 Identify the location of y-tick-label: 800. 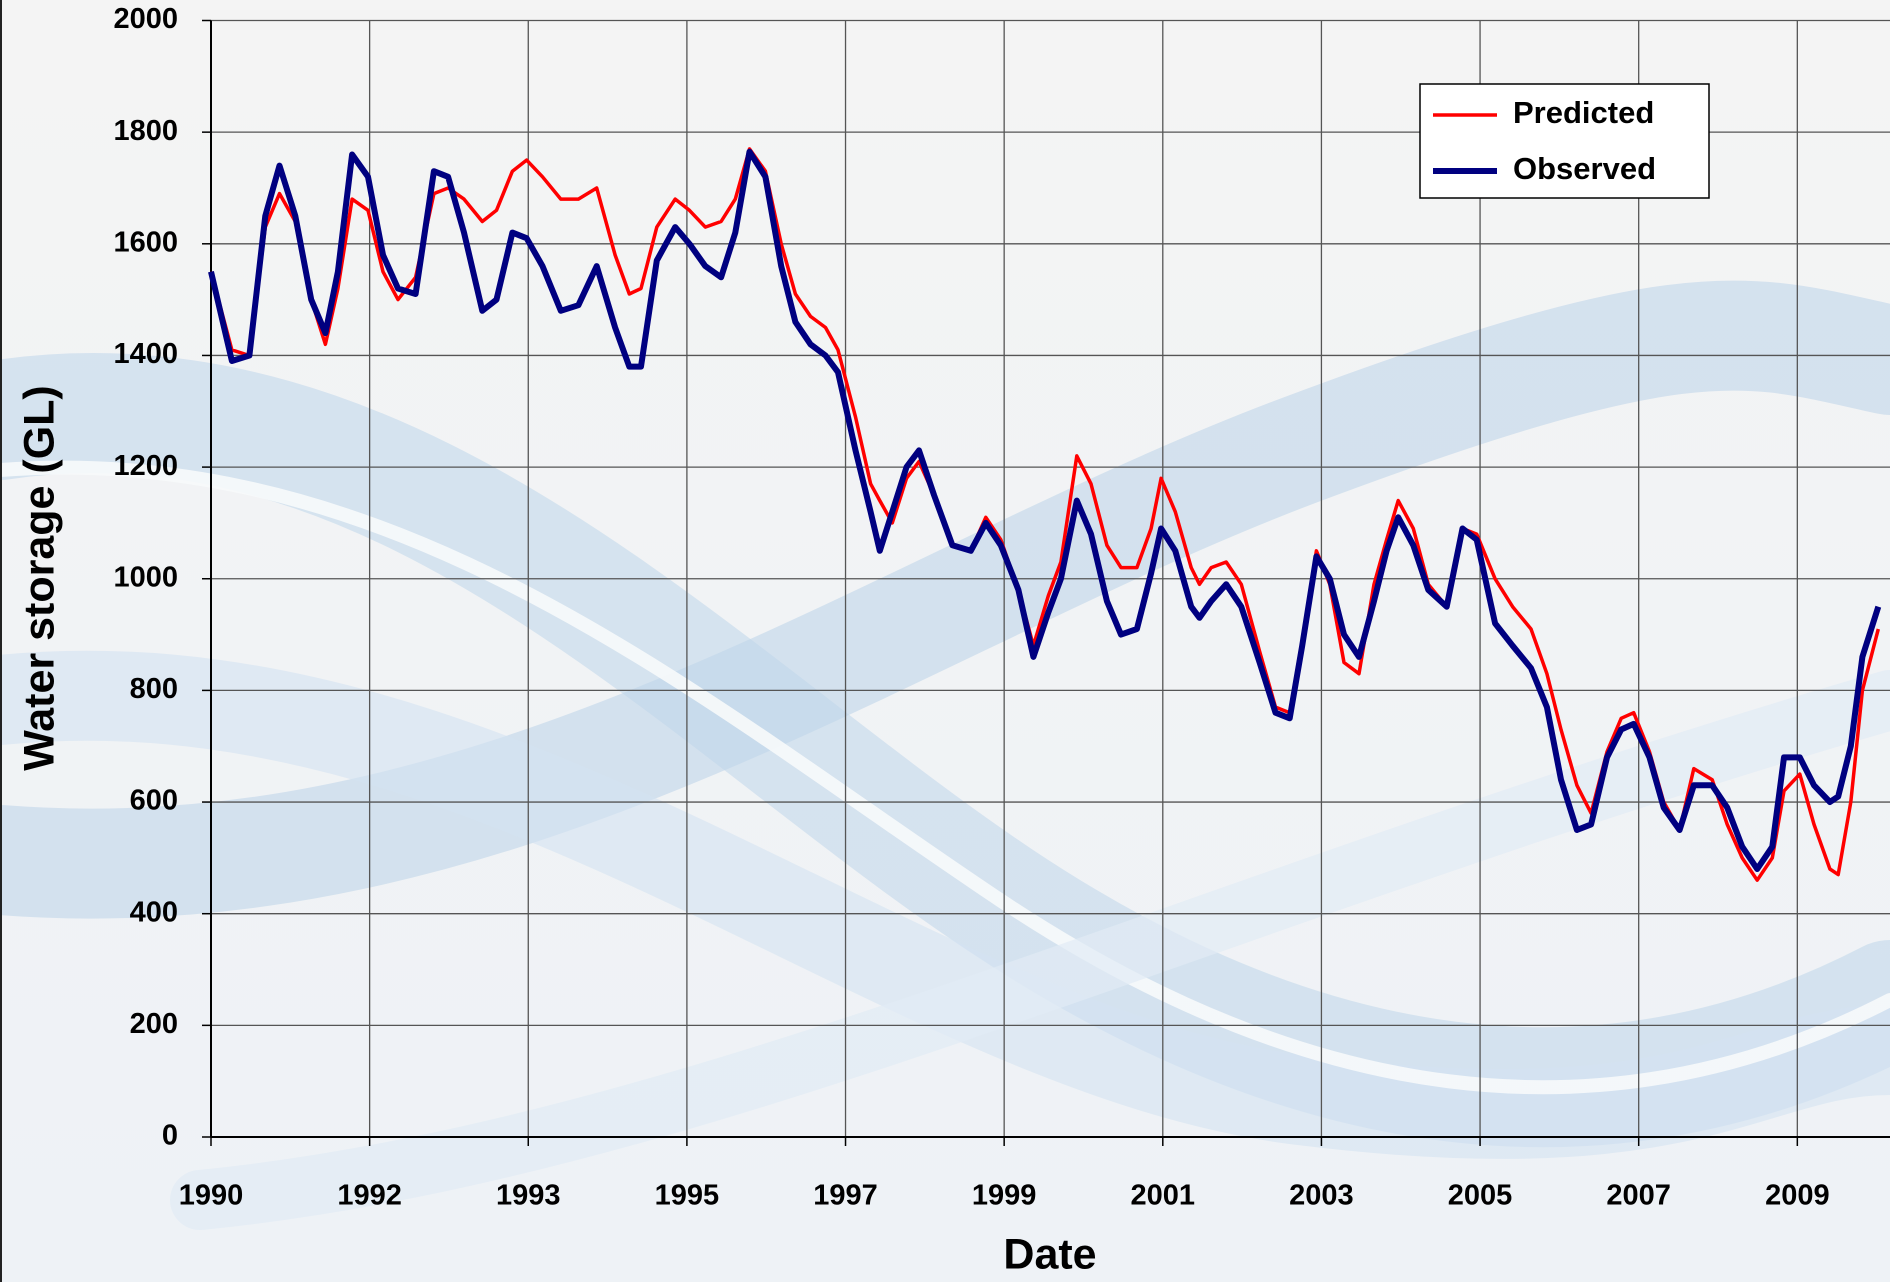
(154, 689).